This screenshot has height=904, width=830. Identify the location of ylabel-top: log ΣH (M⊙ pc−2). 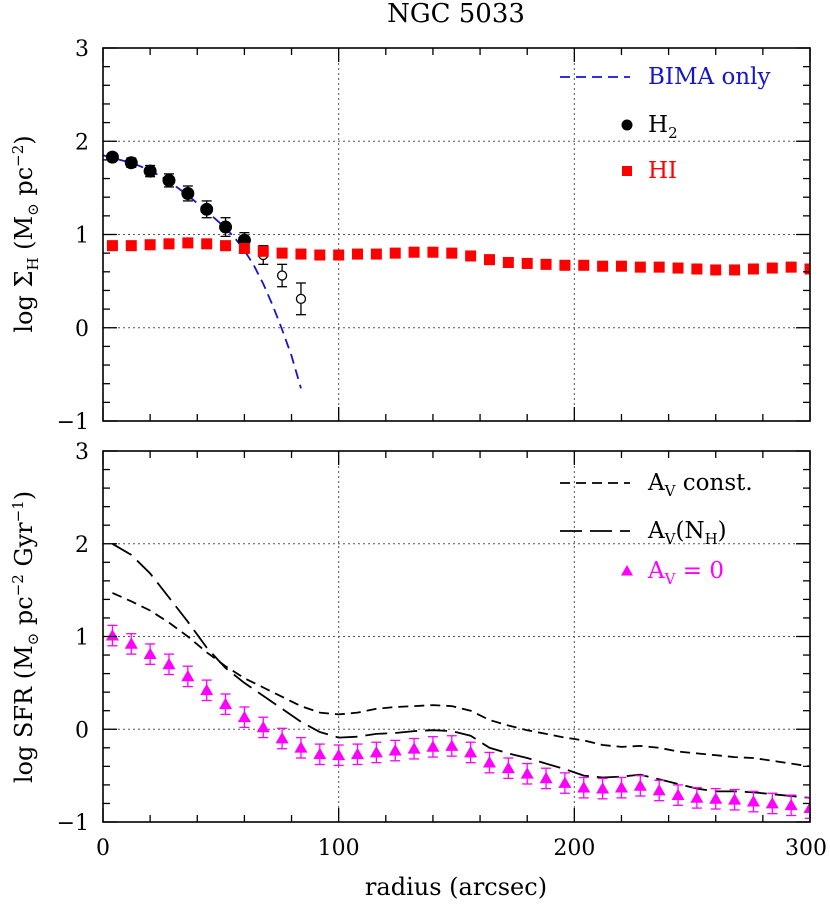
(25, 233).